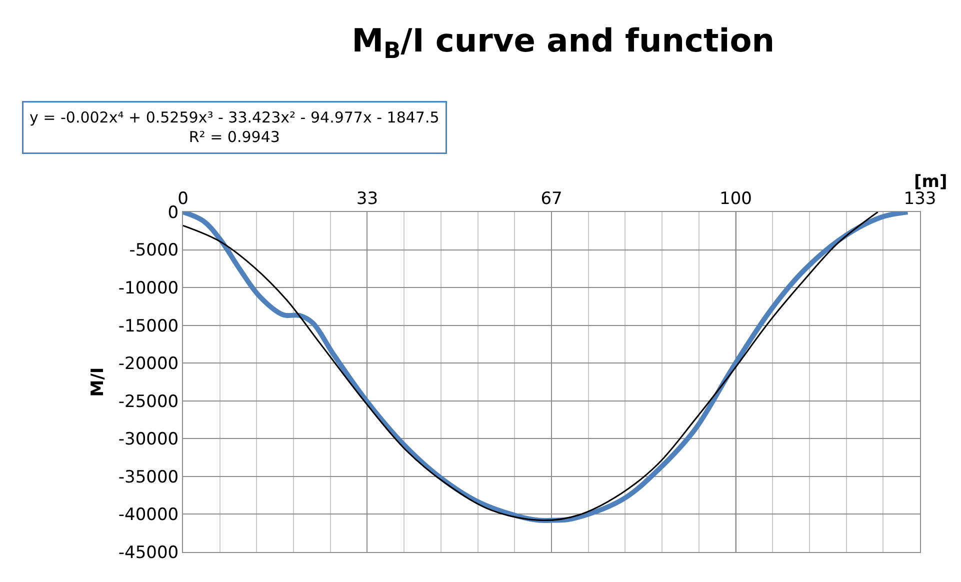 The image size is (961, 582). Describe the element at coordinates (148, 364) in the screenshot. I see `y-tick-label: -20000` at that location.